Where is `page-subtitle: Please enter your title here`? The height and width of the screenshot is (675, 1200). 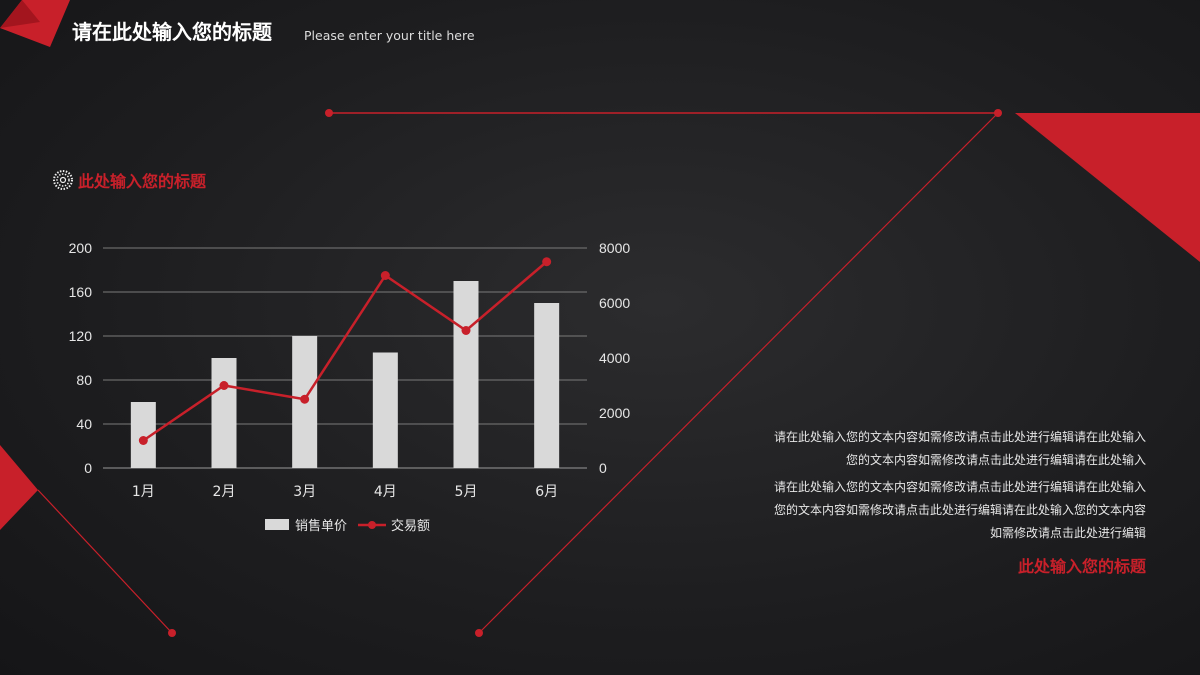
page-subtitle: Please enter your title here is located at coordinates (389, 35).